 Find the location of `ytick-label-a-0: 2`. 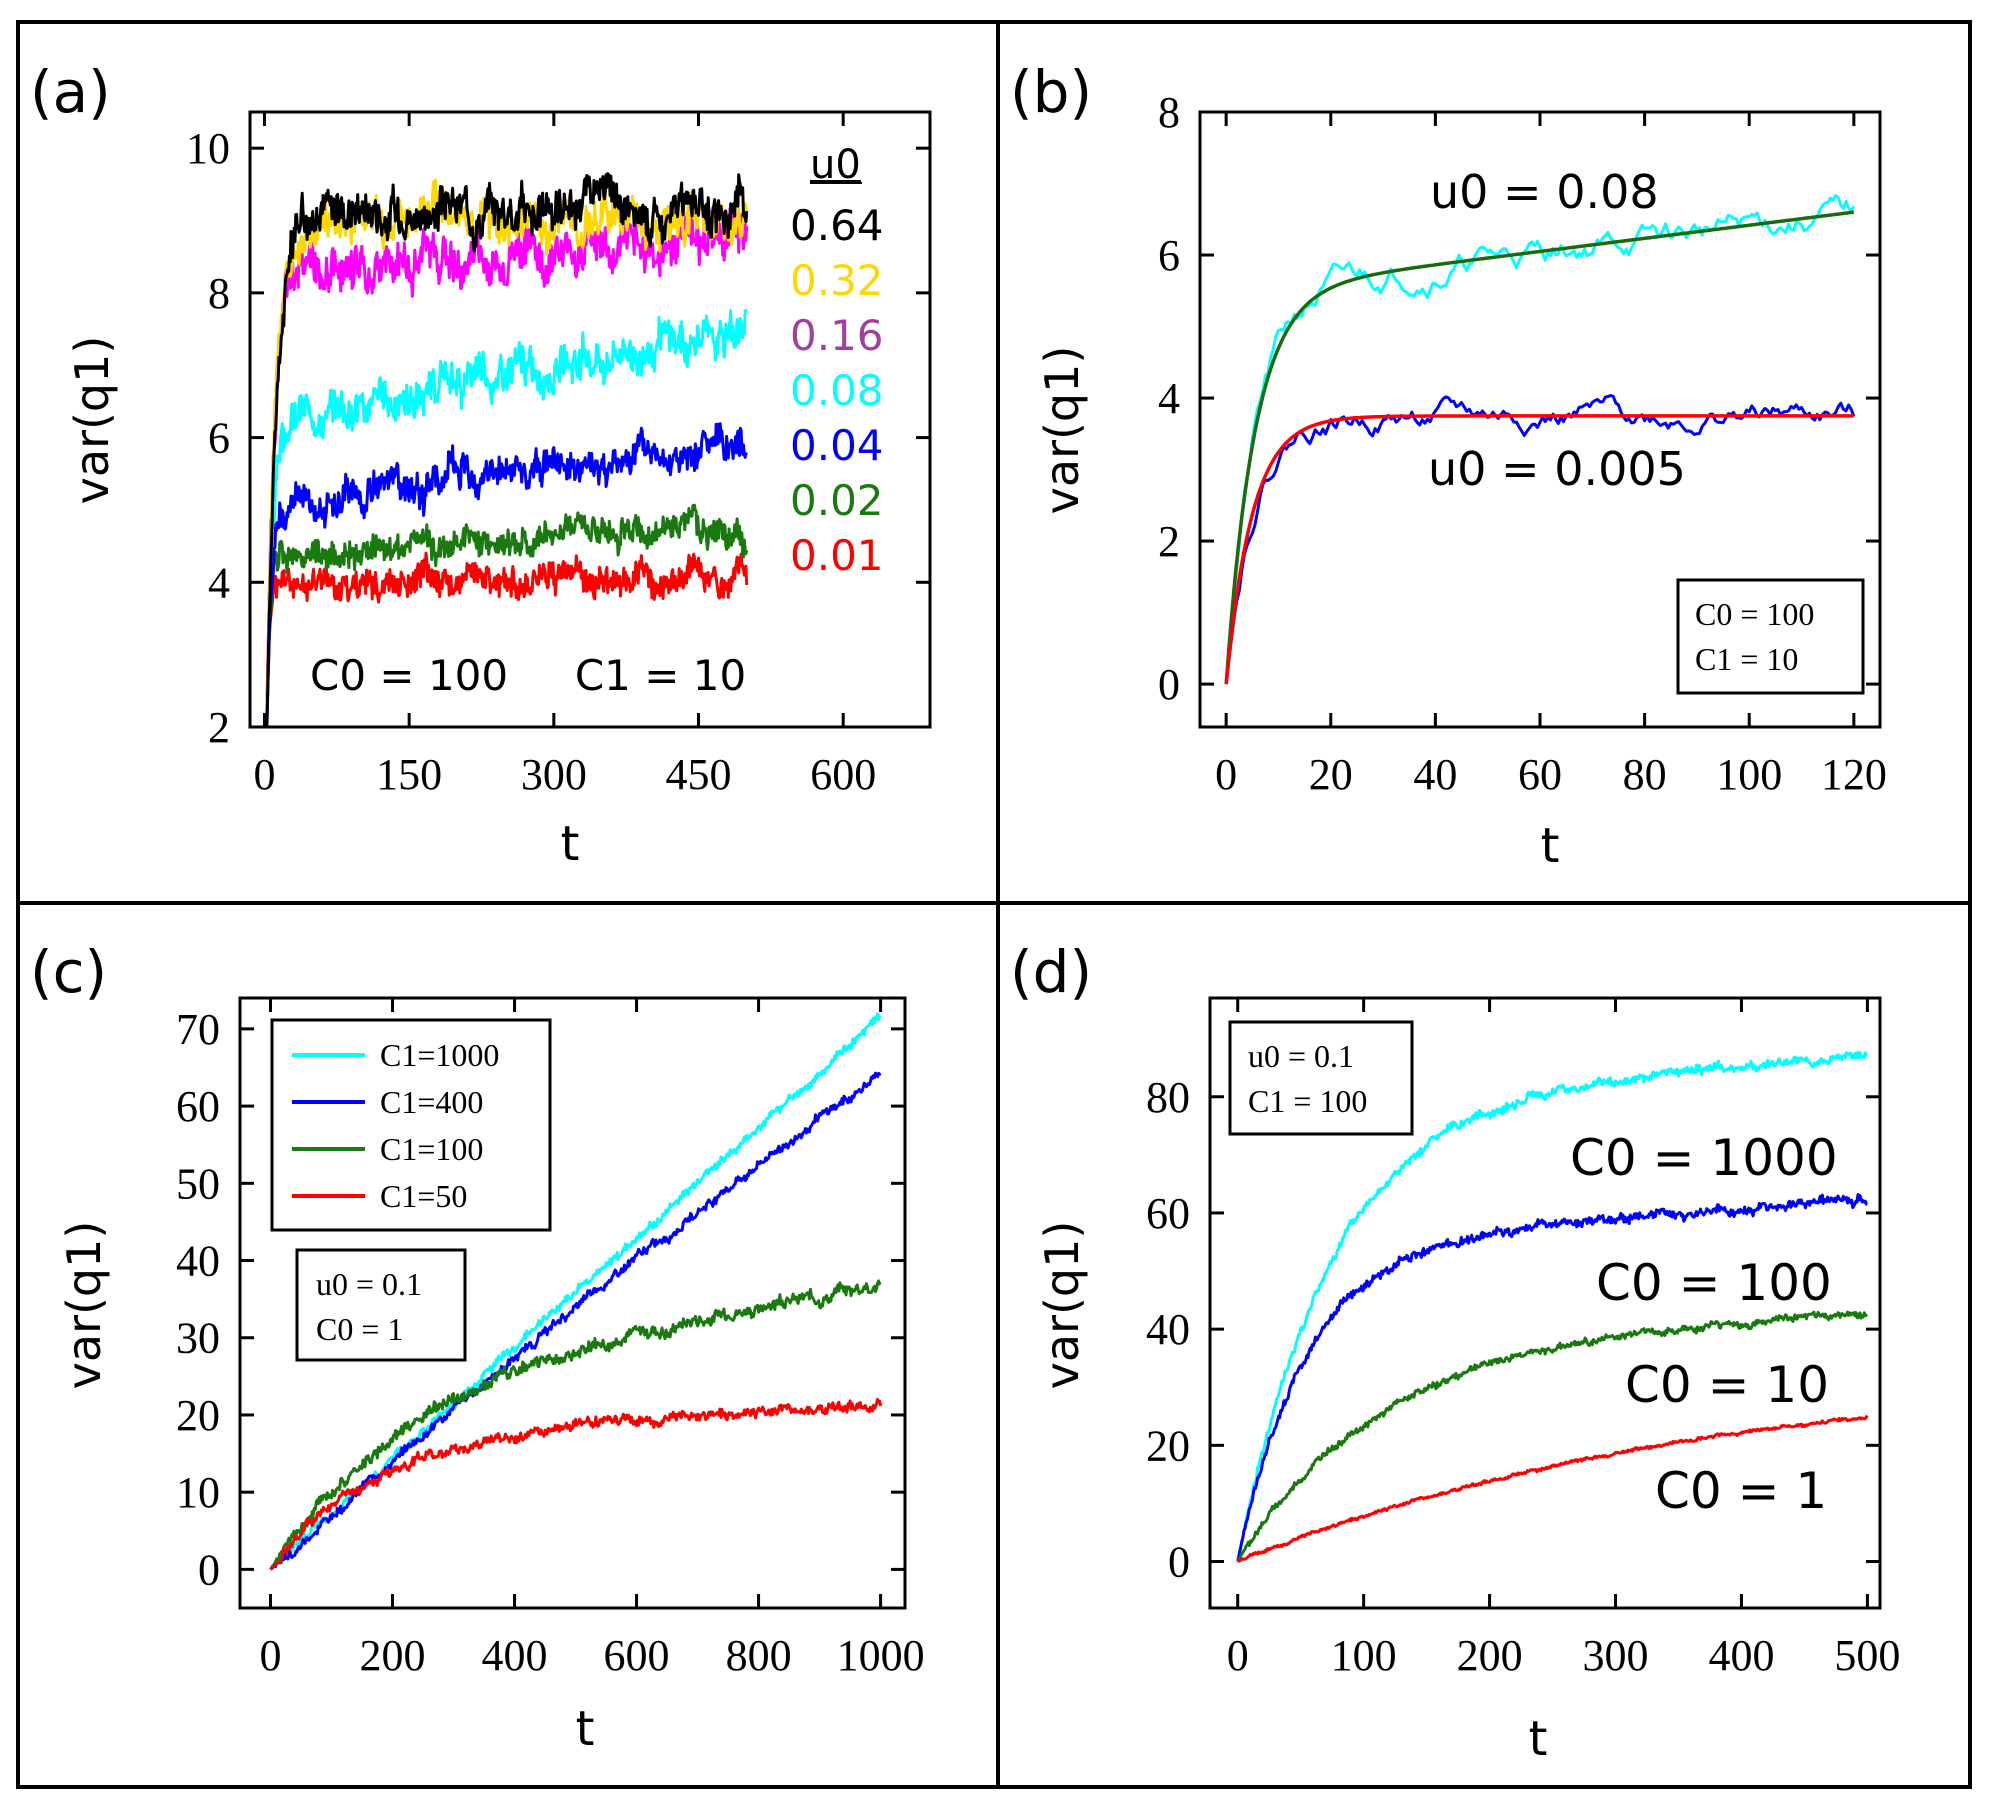

ytick-label-a-0: 2 is located at coordinates (219, 727).